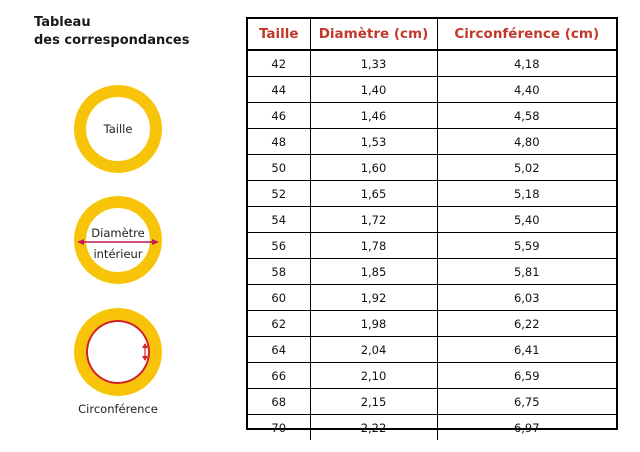 The height and width of the screenshot is (452, 640). I want to click on table-row: 50 1,60 5,02, so click(432, 167).